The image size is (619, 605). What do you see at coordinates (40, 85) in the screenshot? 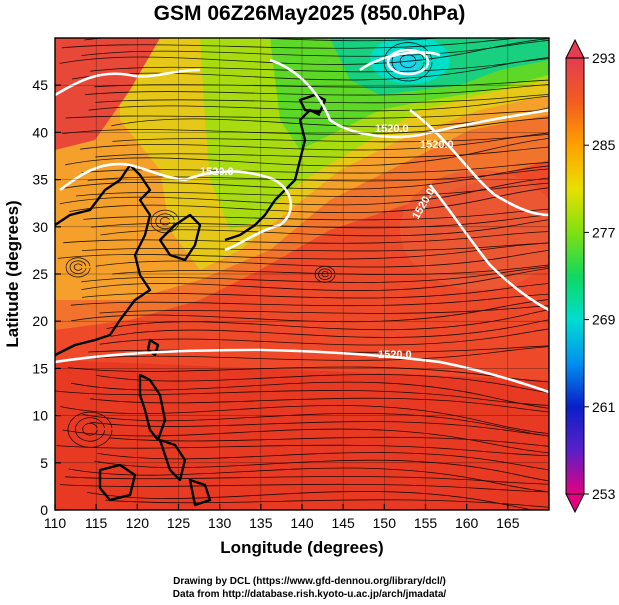
I see `y-tick-label: 45` at bounding box center [40, 85].